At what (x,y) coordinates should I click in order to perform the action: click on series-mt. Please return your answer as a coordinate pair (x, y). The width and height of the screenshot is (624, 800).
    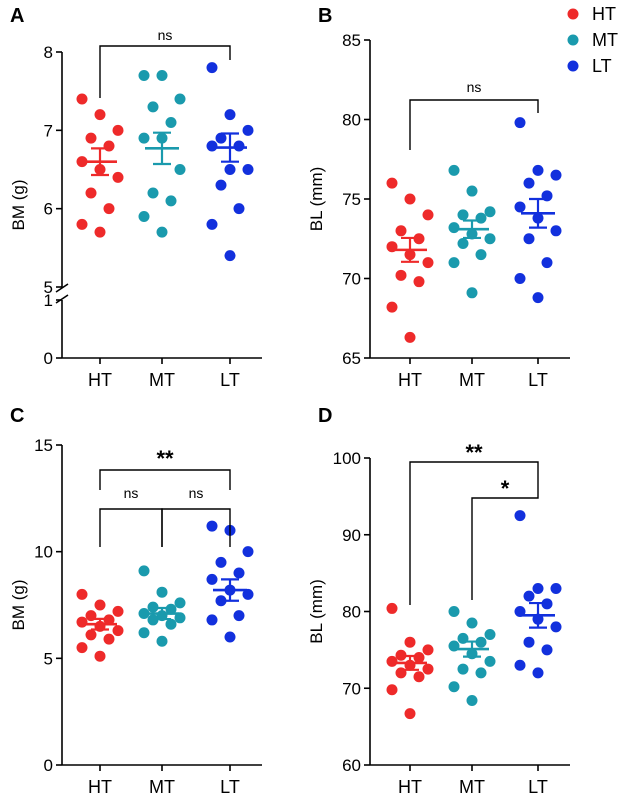
    Looking at the image, I should click on (162, 154).